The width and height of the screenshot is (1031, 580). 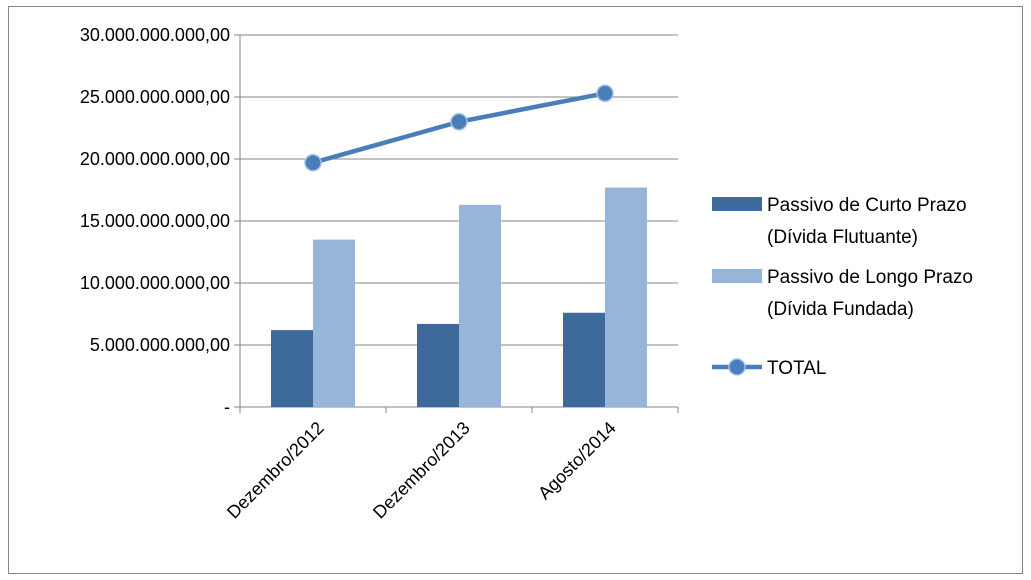 What do you see at coordinates (737, 367) in the screenshot?
I see `legend-swatch-marker` at bounding box center [737, 367].